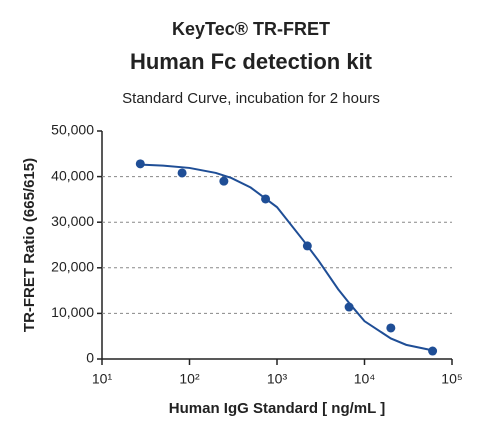  Describe the element at coordinates (251, 98) in the screenshot. I see `chart-caption: Standard Curve, incubation for 2 hours` at that location.